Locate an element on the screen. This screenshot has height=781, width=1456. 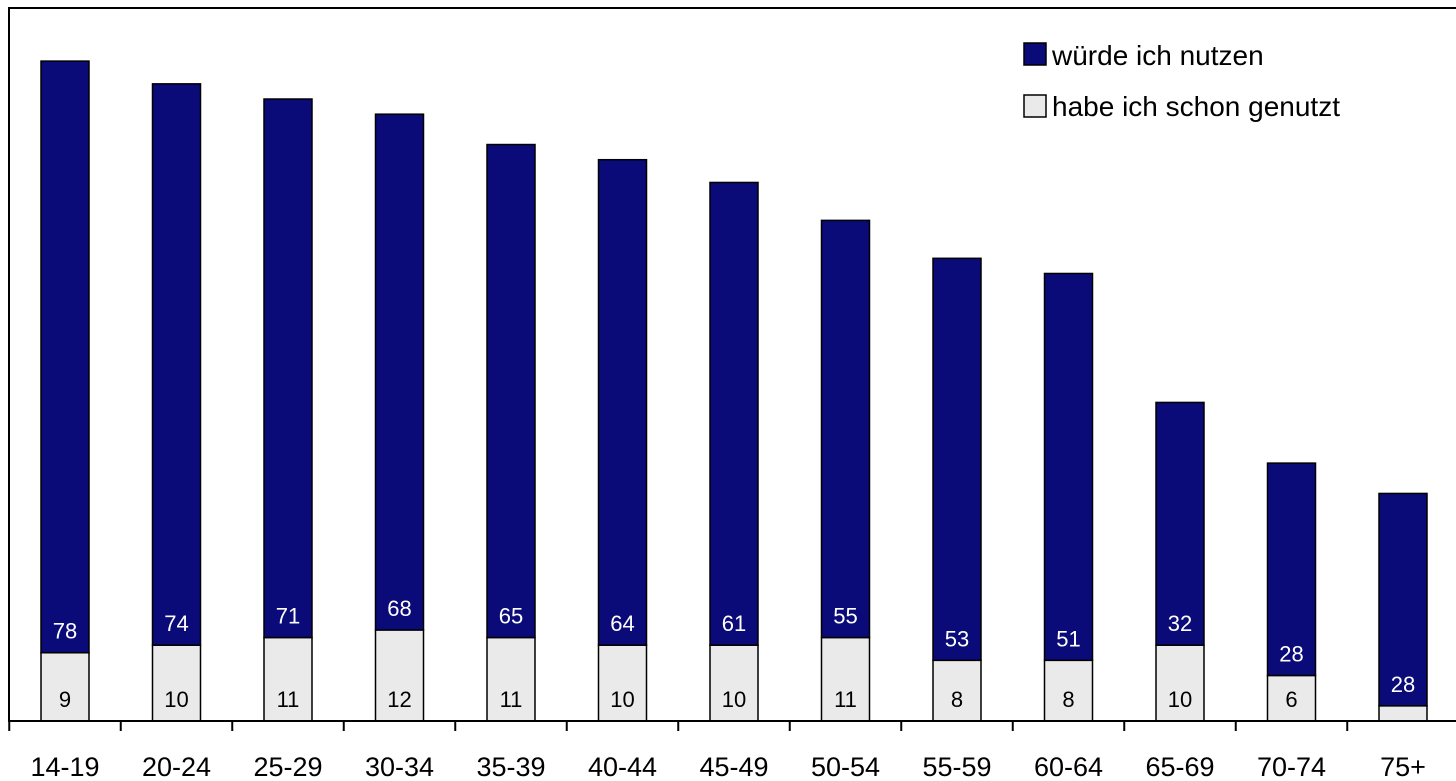
x-tick-label-55-59: 55-59 is located at coordinates (956, 766).